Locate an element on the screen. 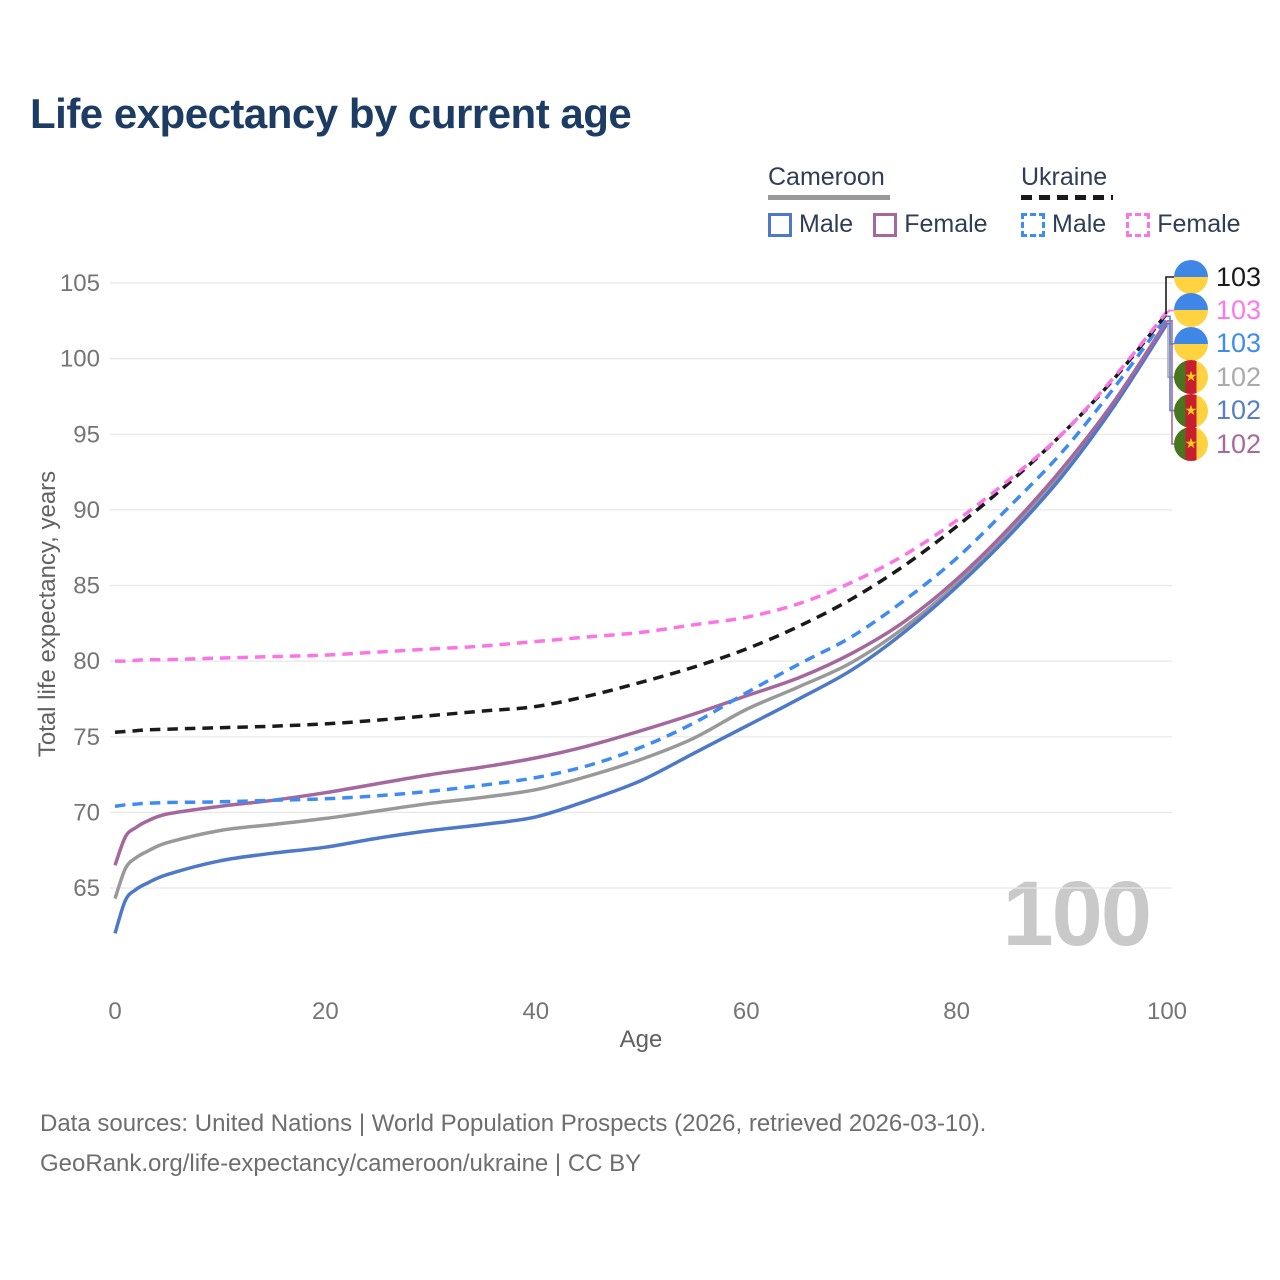 The width and height of the screenshot is (1280, 1280). legend-item-cameroon-female: Female is located at coordinates (930, 224).